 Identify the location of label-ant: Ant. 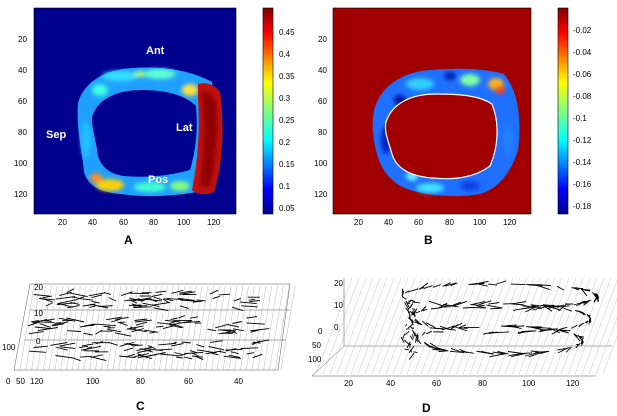
(155, 51).